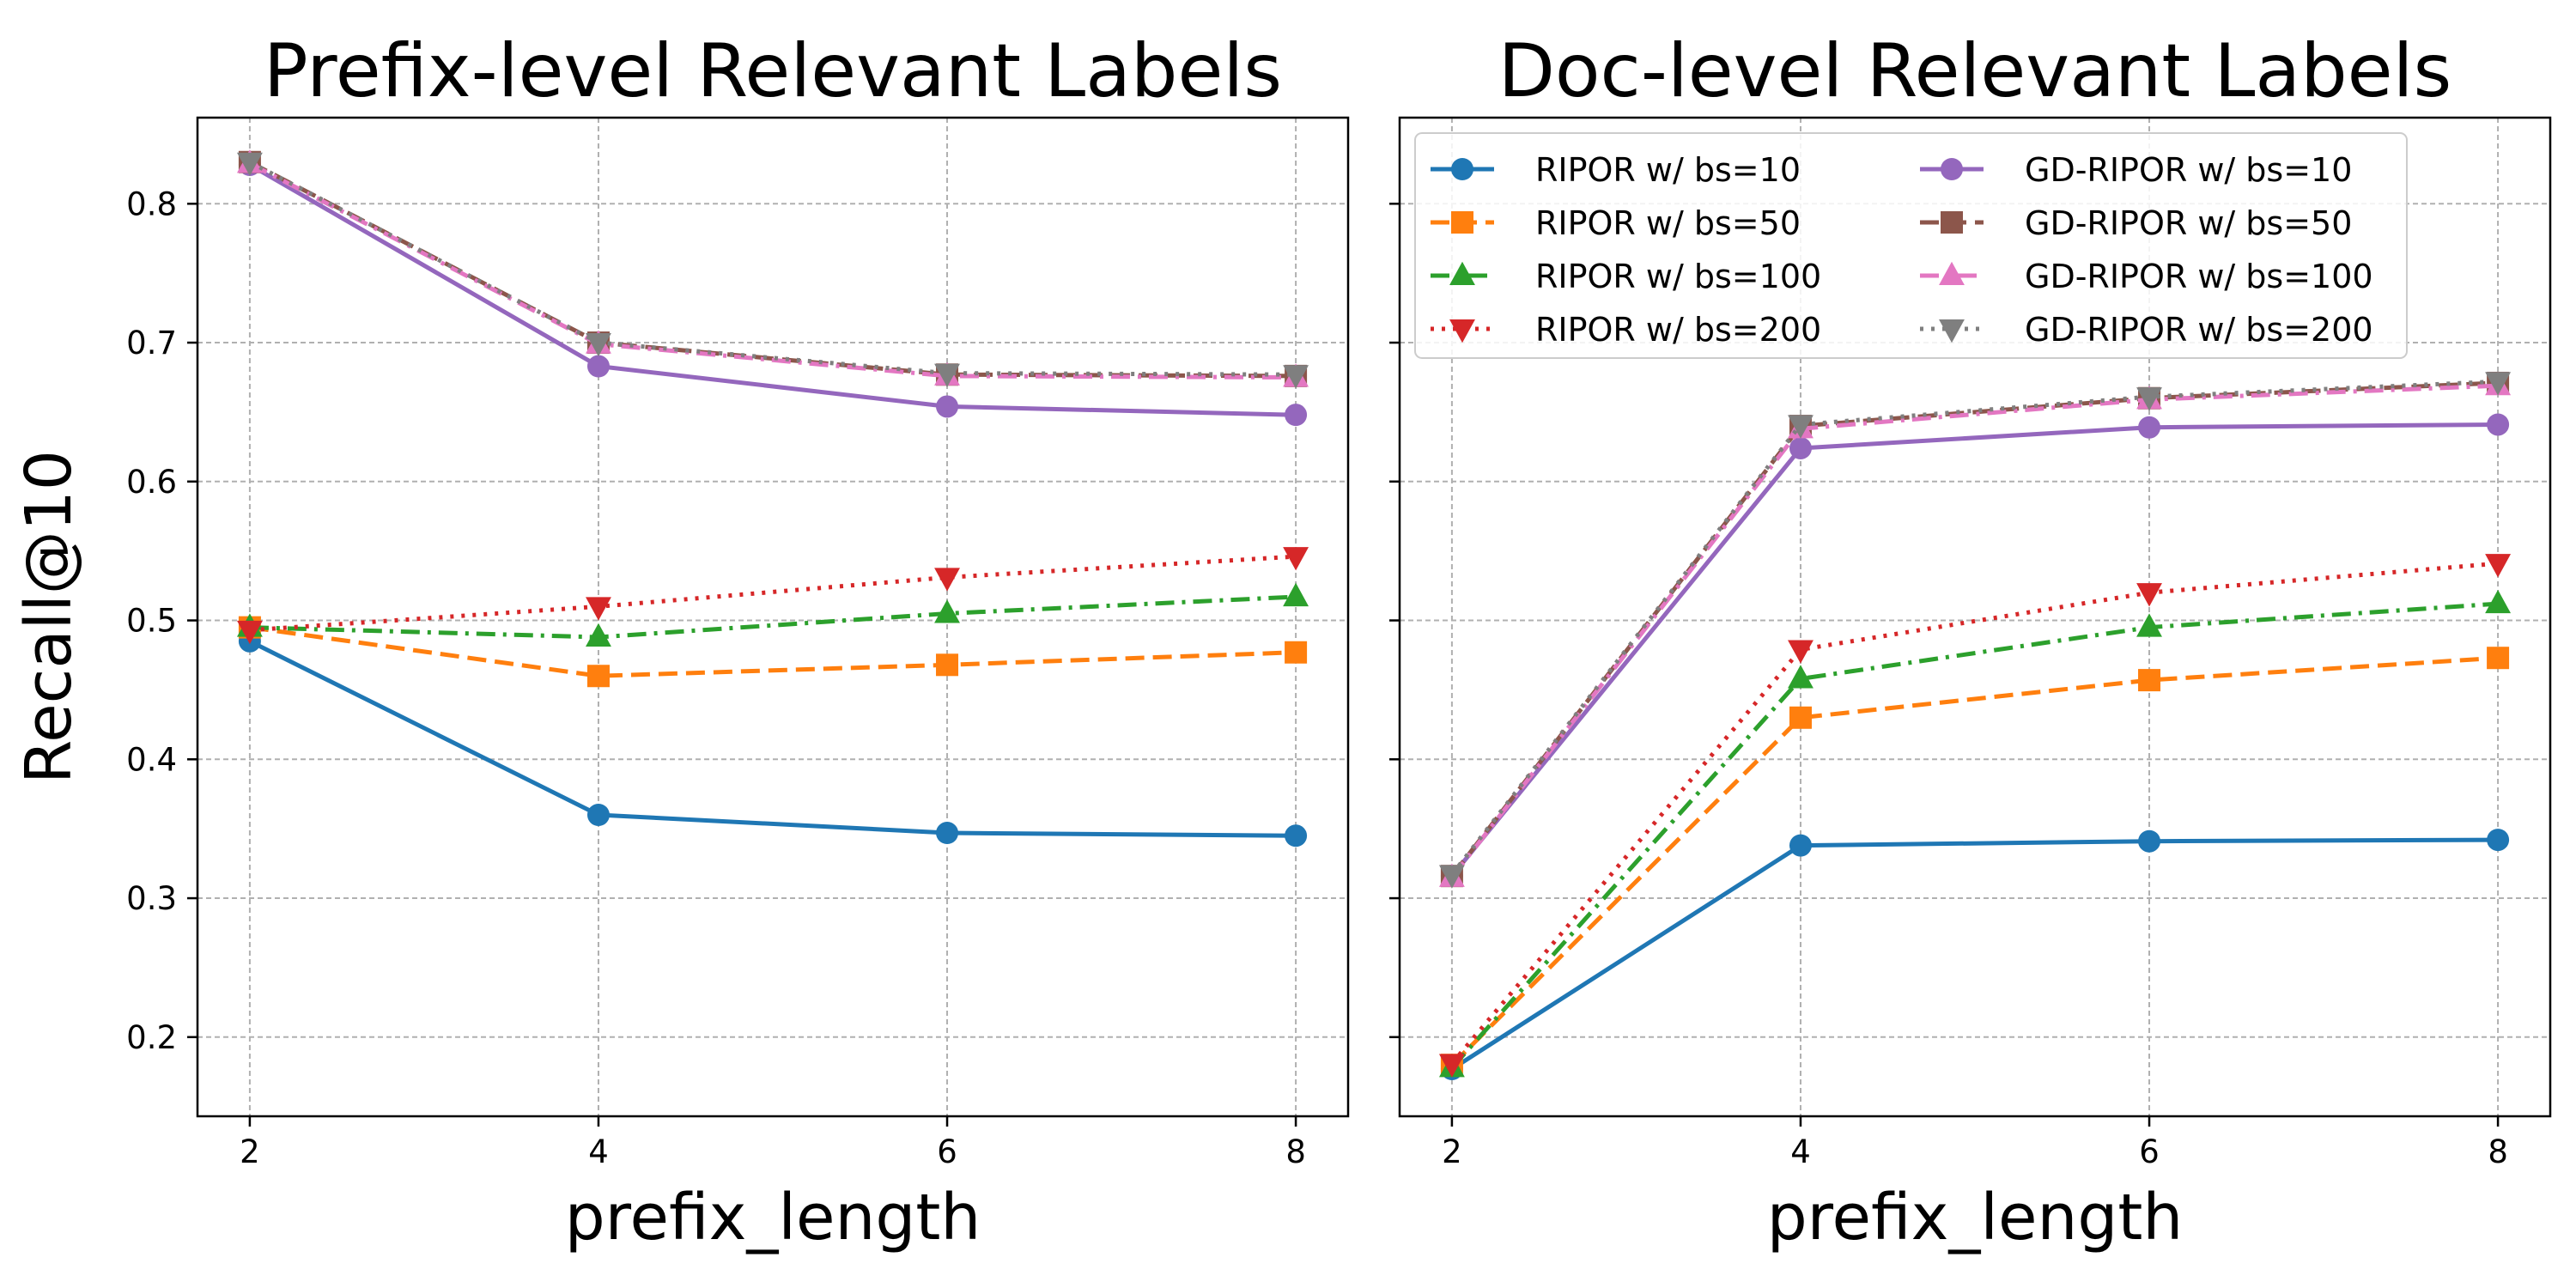  I want to click on y-tick-label: 0.4, so click(151, 759).